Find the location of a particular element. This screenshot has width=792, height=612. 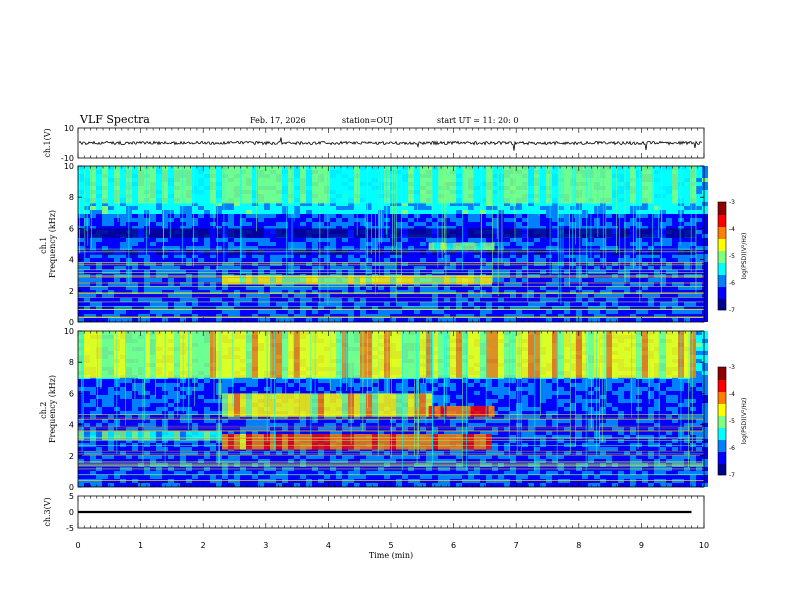

colorbar-tick-label: -5 is located at coordinates (732, 256).